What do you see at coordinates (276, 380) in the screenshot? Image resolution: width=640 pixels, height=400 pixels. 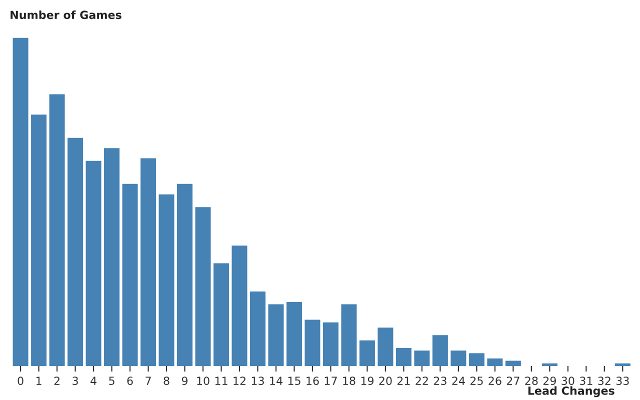 I see `x-tick-label: 14` at bounding box center [276, 380].